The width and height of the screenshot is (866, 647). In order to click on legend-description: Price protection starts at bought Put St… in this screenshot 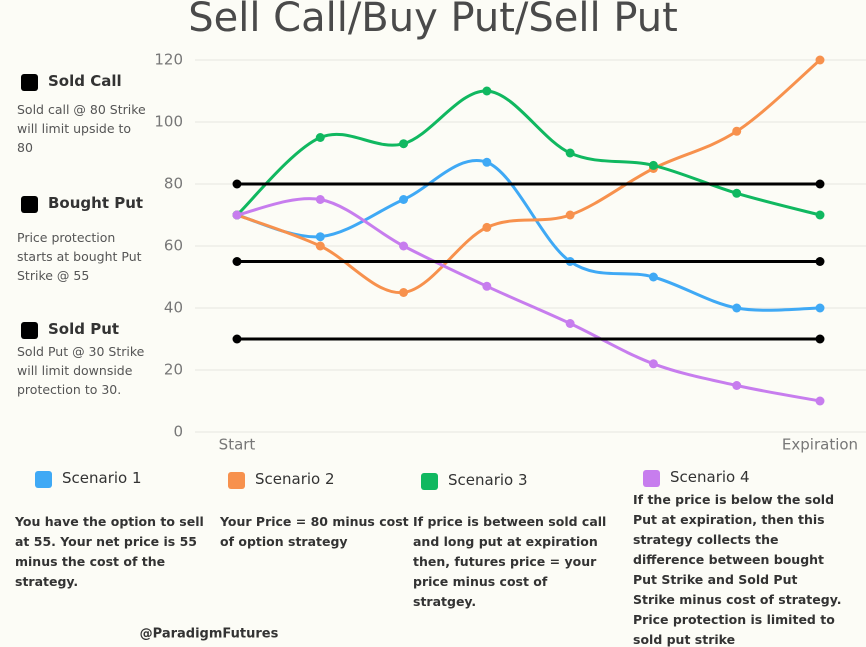, I will do `click(79, 256)`.